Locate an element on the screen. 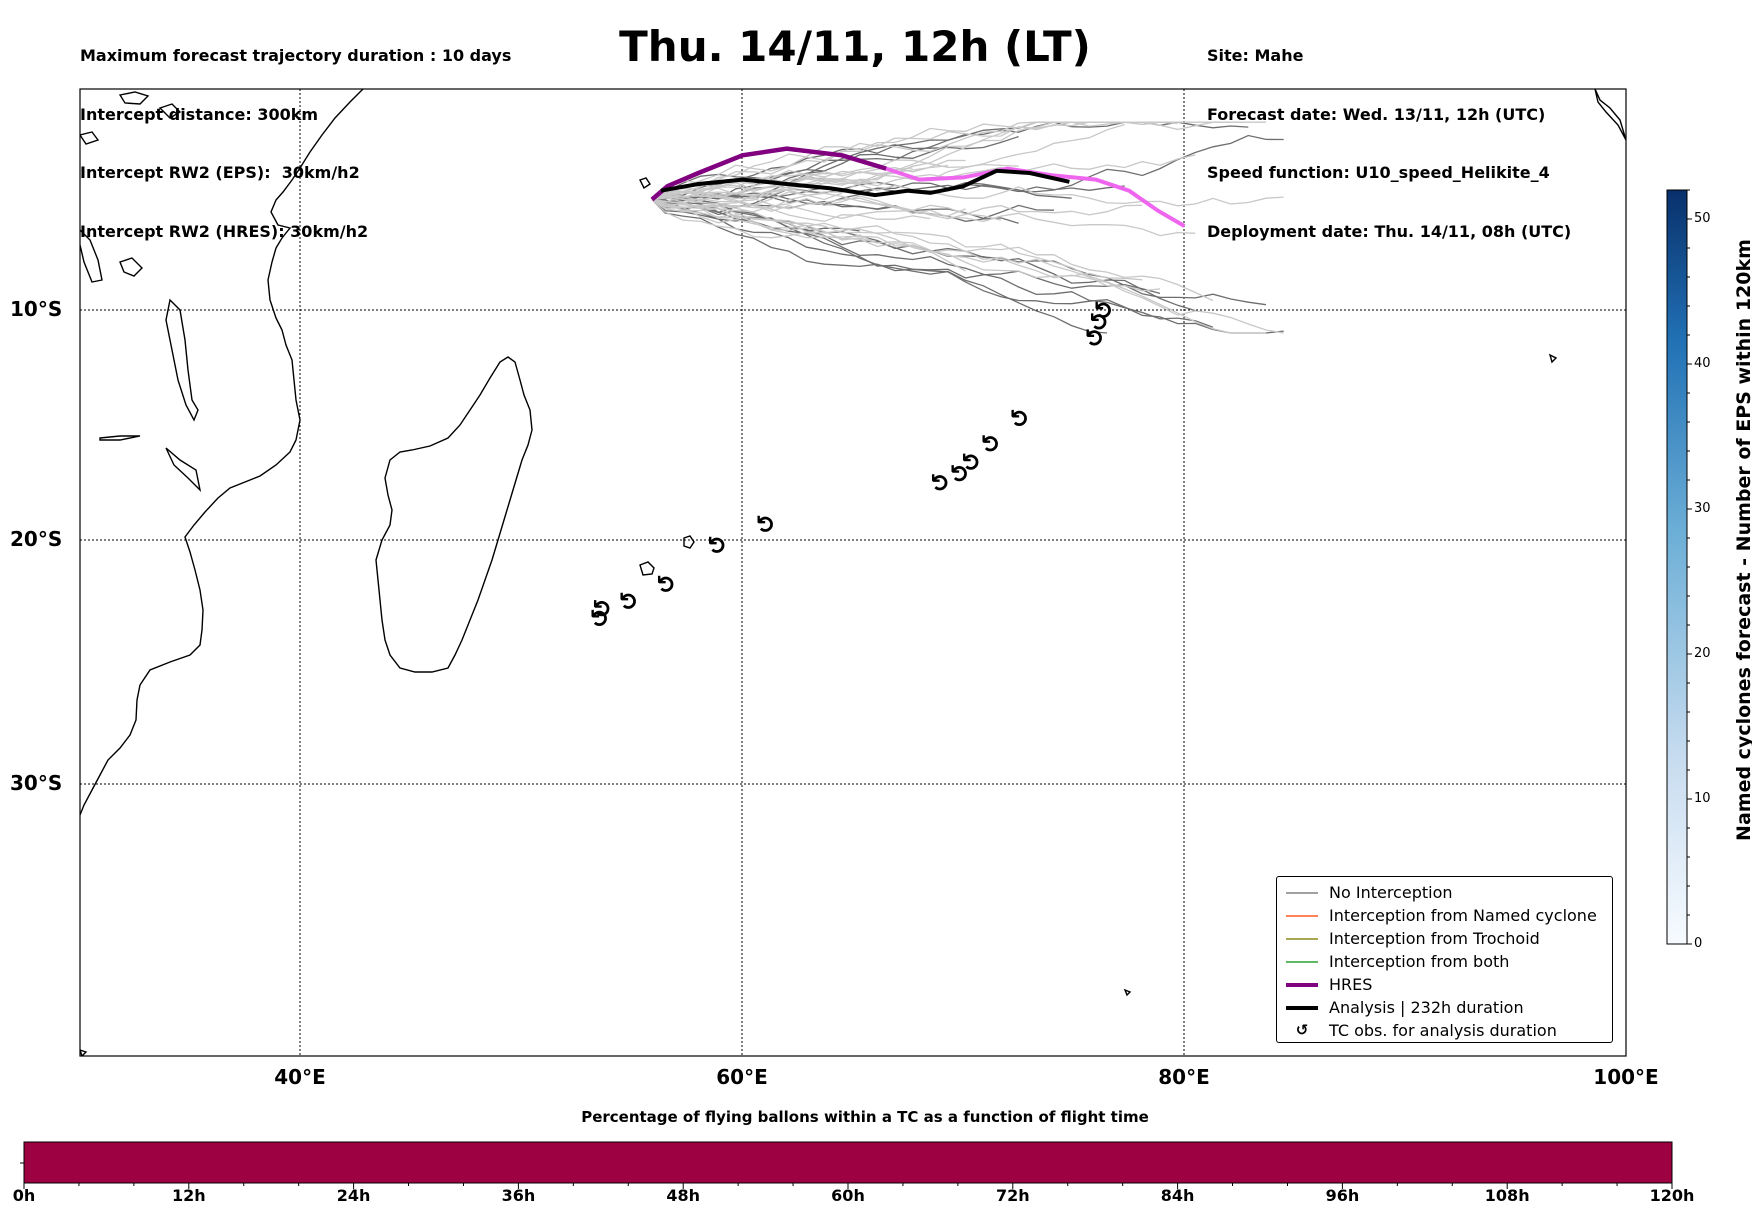 This screenshot has height=1213, width=1752. cbar-tick-20: 20 is located at coordinates (1702, 653).